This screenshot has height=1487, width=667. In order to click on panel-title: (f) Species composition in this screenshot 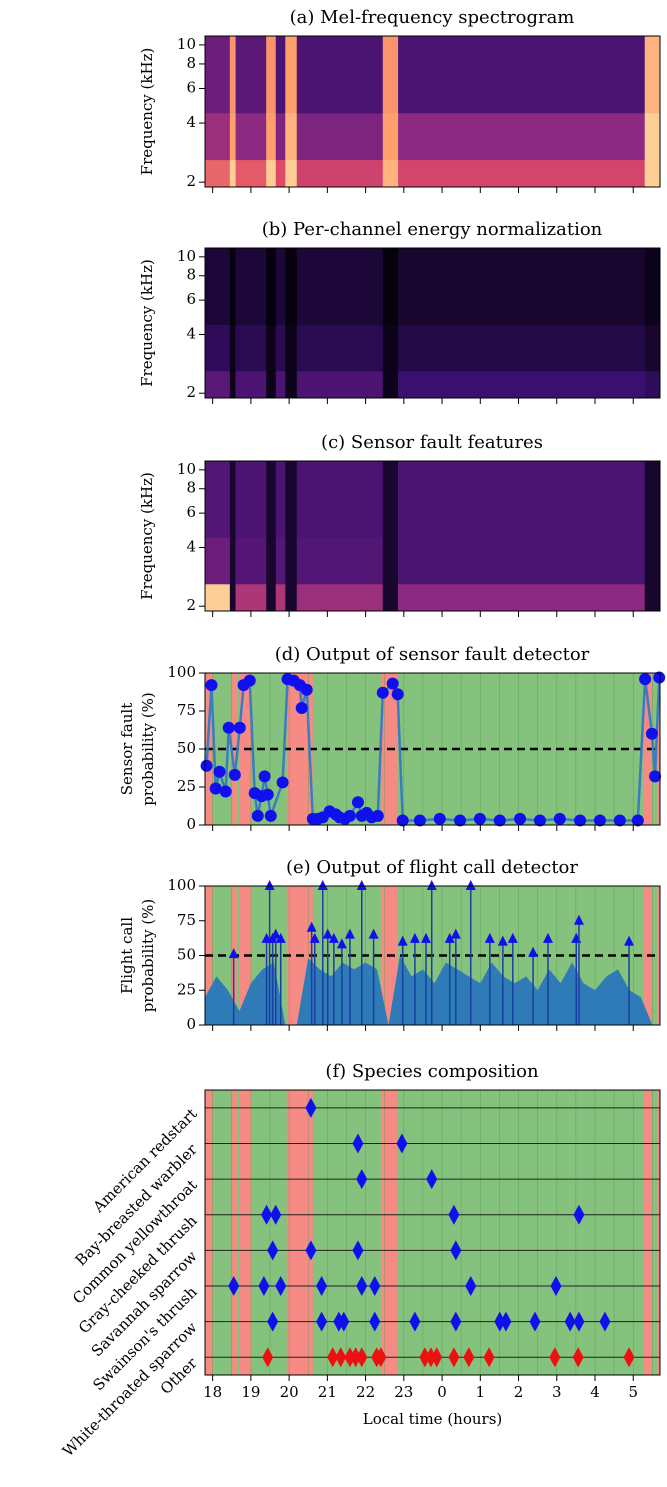, I will do `click(432, 1071)`.